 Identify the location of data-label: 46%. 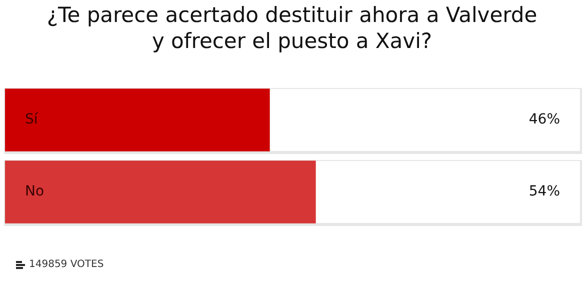
(544, 120).